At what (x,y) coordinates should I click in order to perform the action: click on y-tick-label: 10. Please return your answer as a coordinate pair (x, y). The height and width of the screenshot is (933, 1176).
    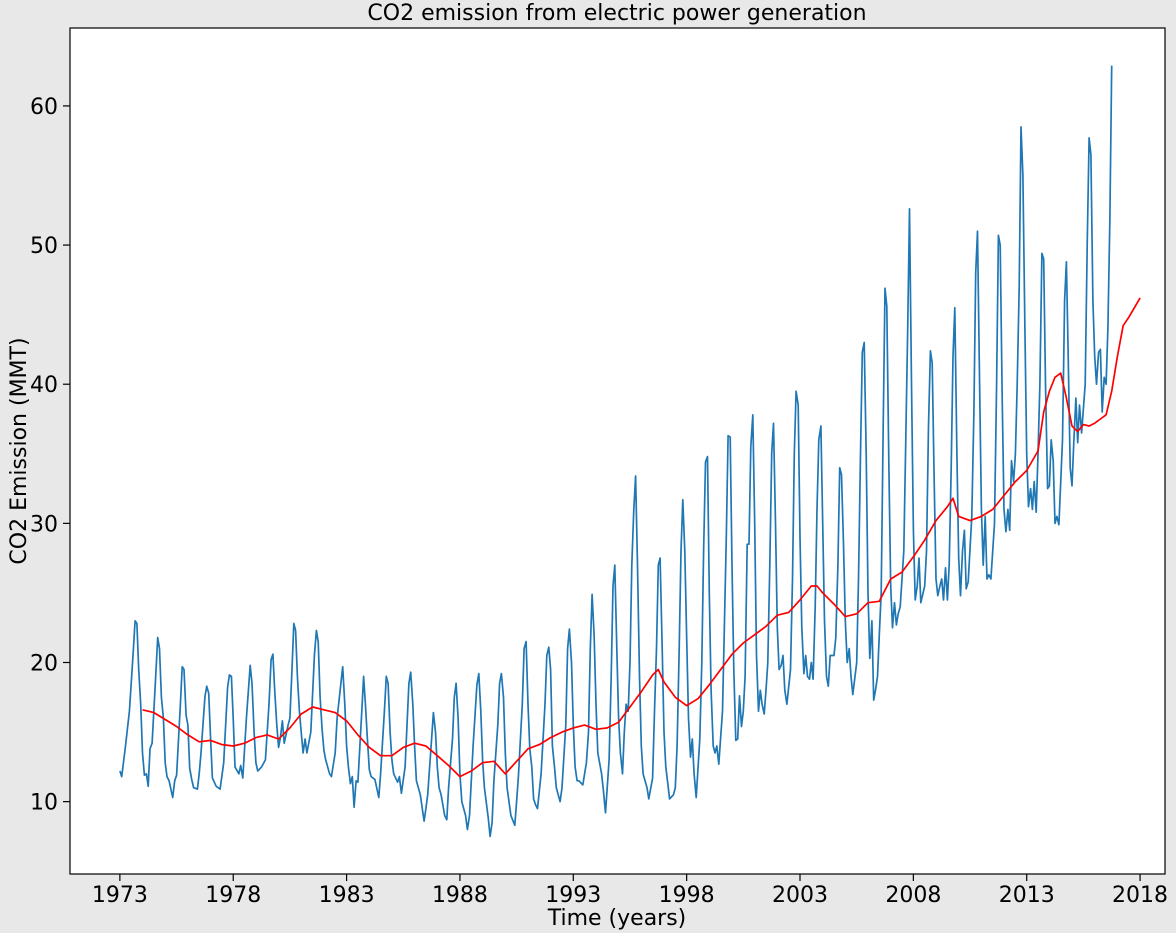
    Looking at the image, I should click on (44, 803).